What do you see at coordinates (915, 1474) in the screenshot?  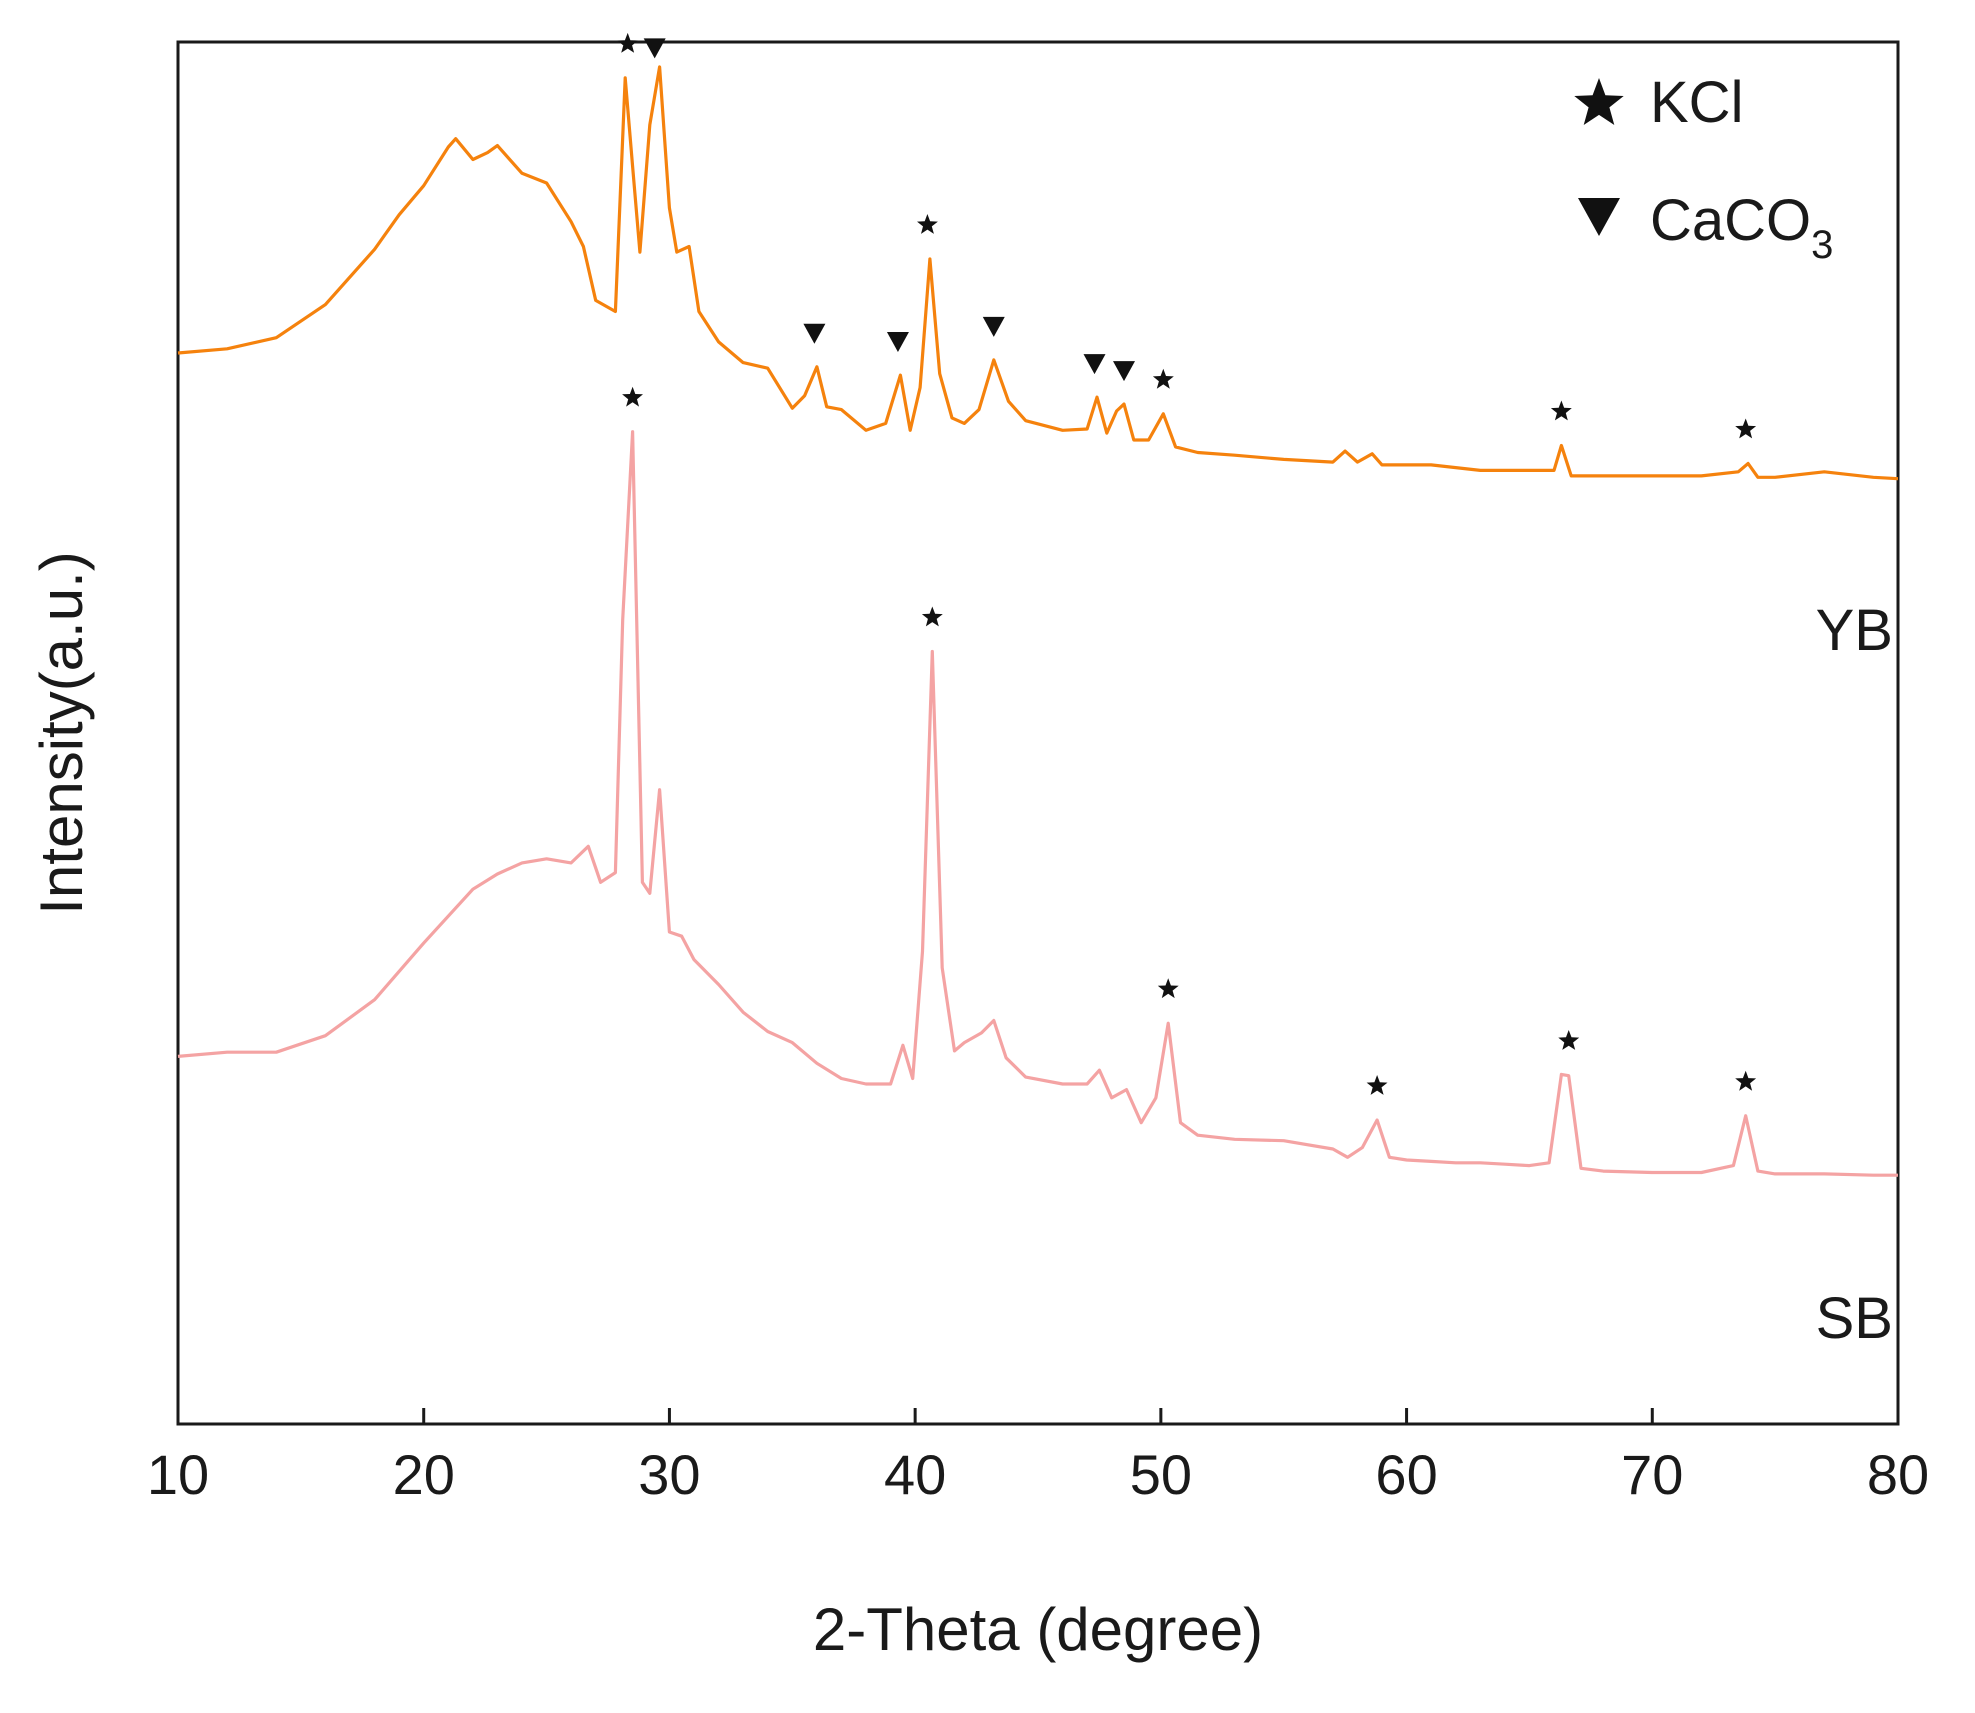 I see `x-tick-label: 40` at bounding box center [915, 1474].